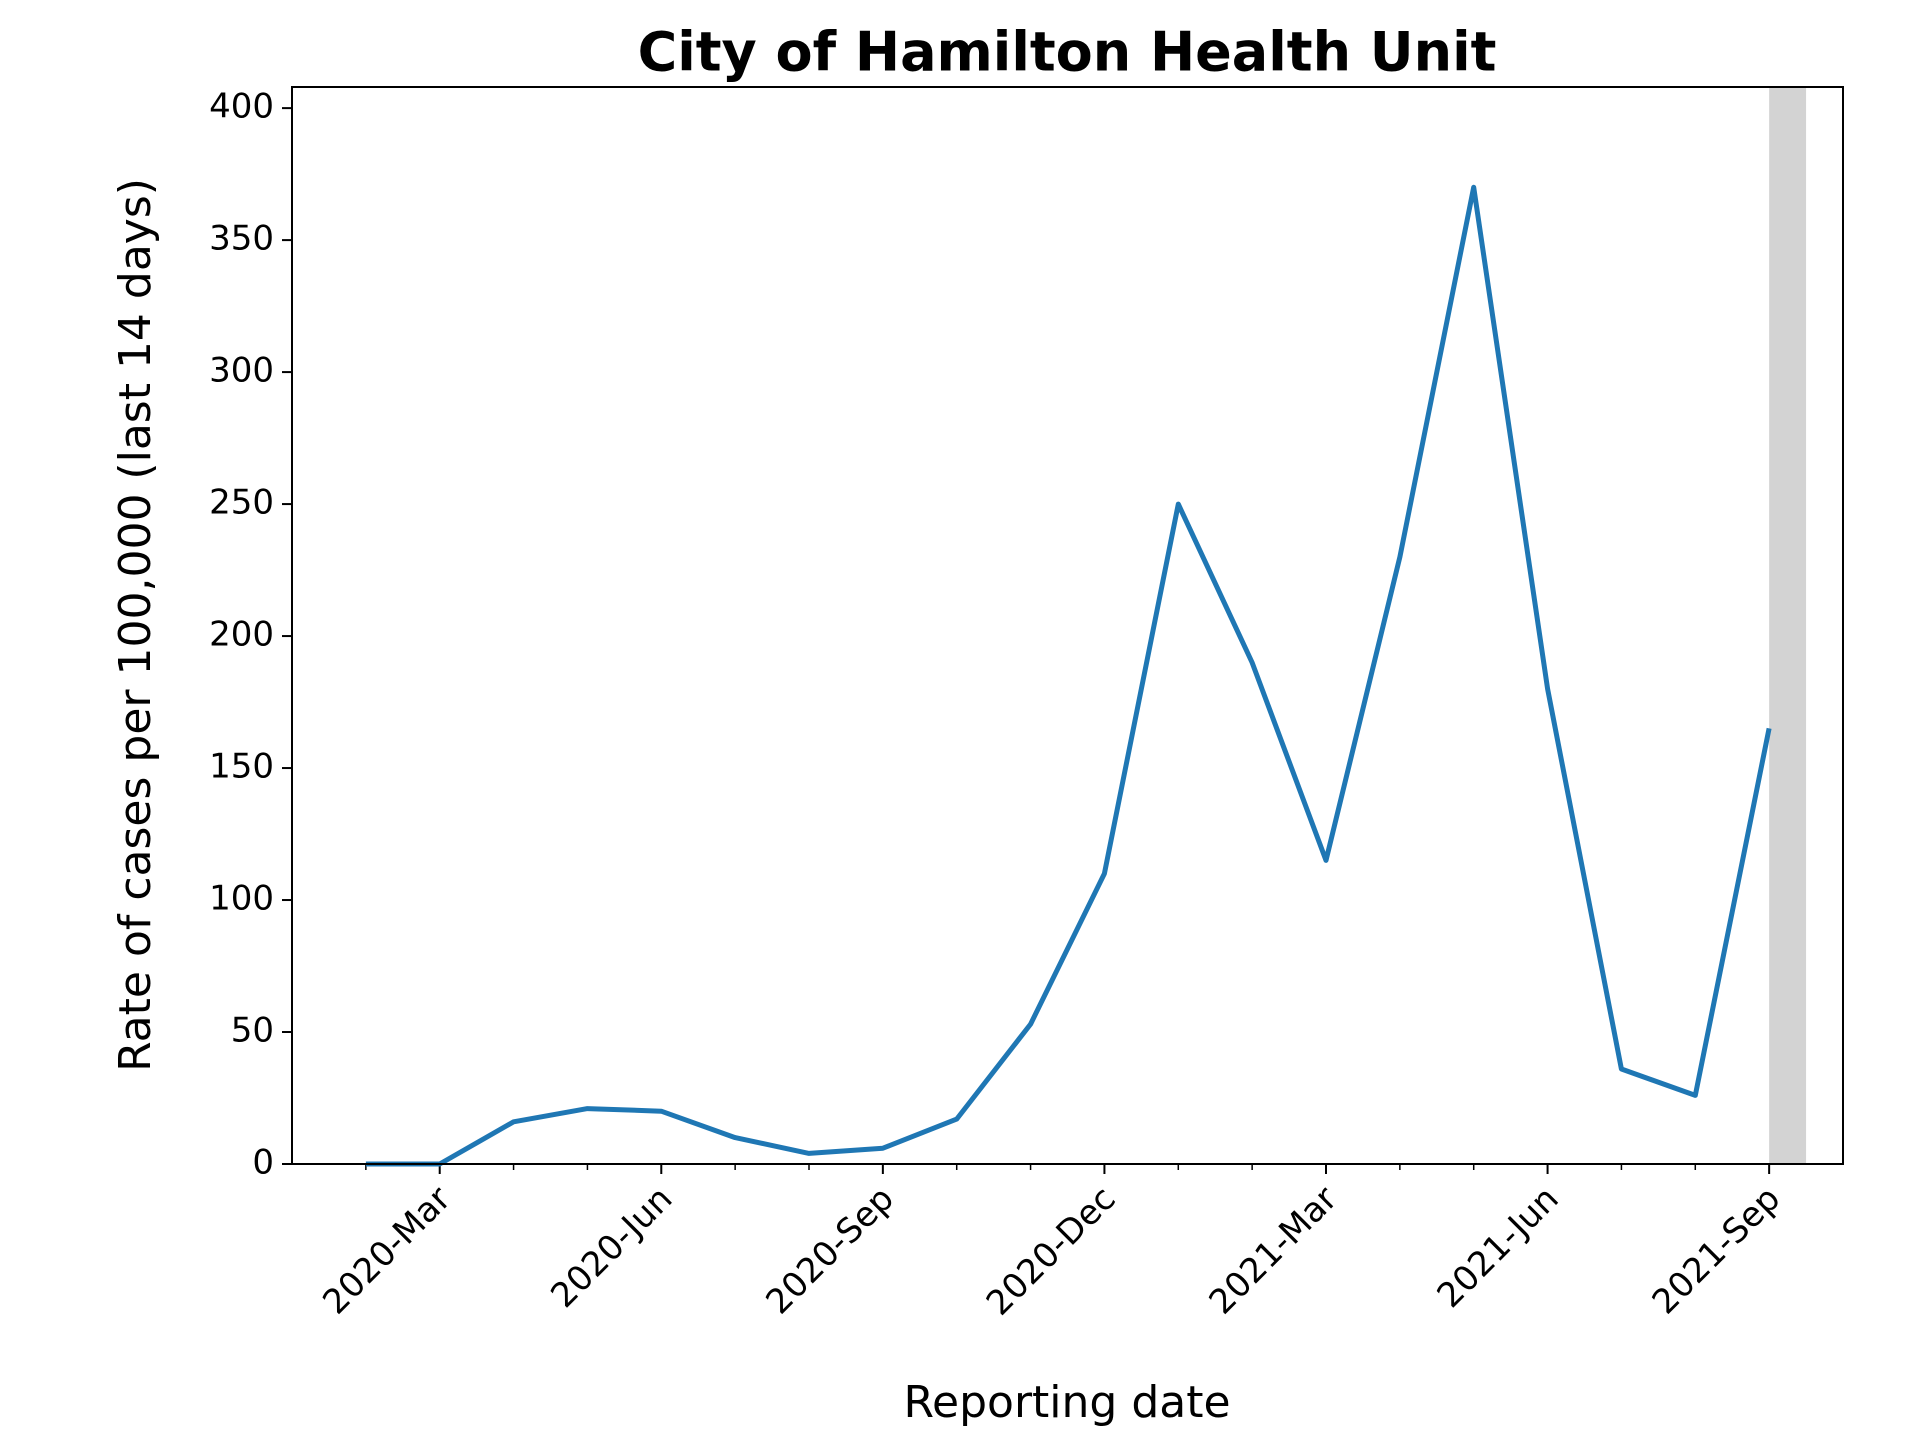  I want to click on x-tick-label: 2020-Dec, so click(1051, 1251).